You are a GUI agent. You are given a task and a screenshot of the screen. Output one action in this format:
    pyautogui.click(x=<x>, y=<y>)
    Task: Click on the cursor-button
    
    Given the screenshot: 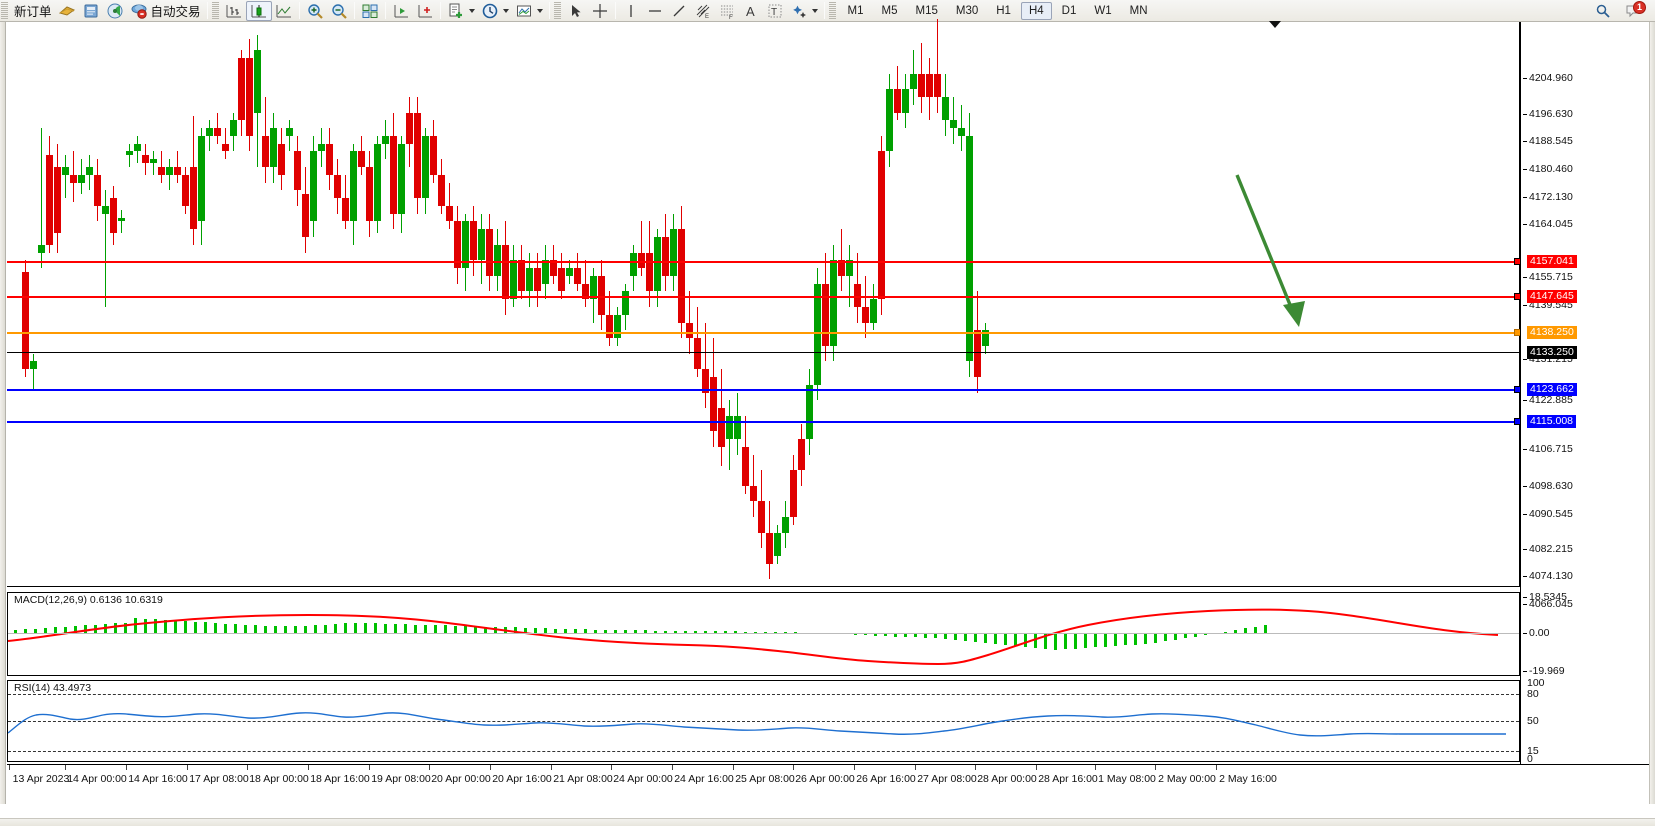 What is the action you would take?
    pyautogui.click(x=576, y=11)
    